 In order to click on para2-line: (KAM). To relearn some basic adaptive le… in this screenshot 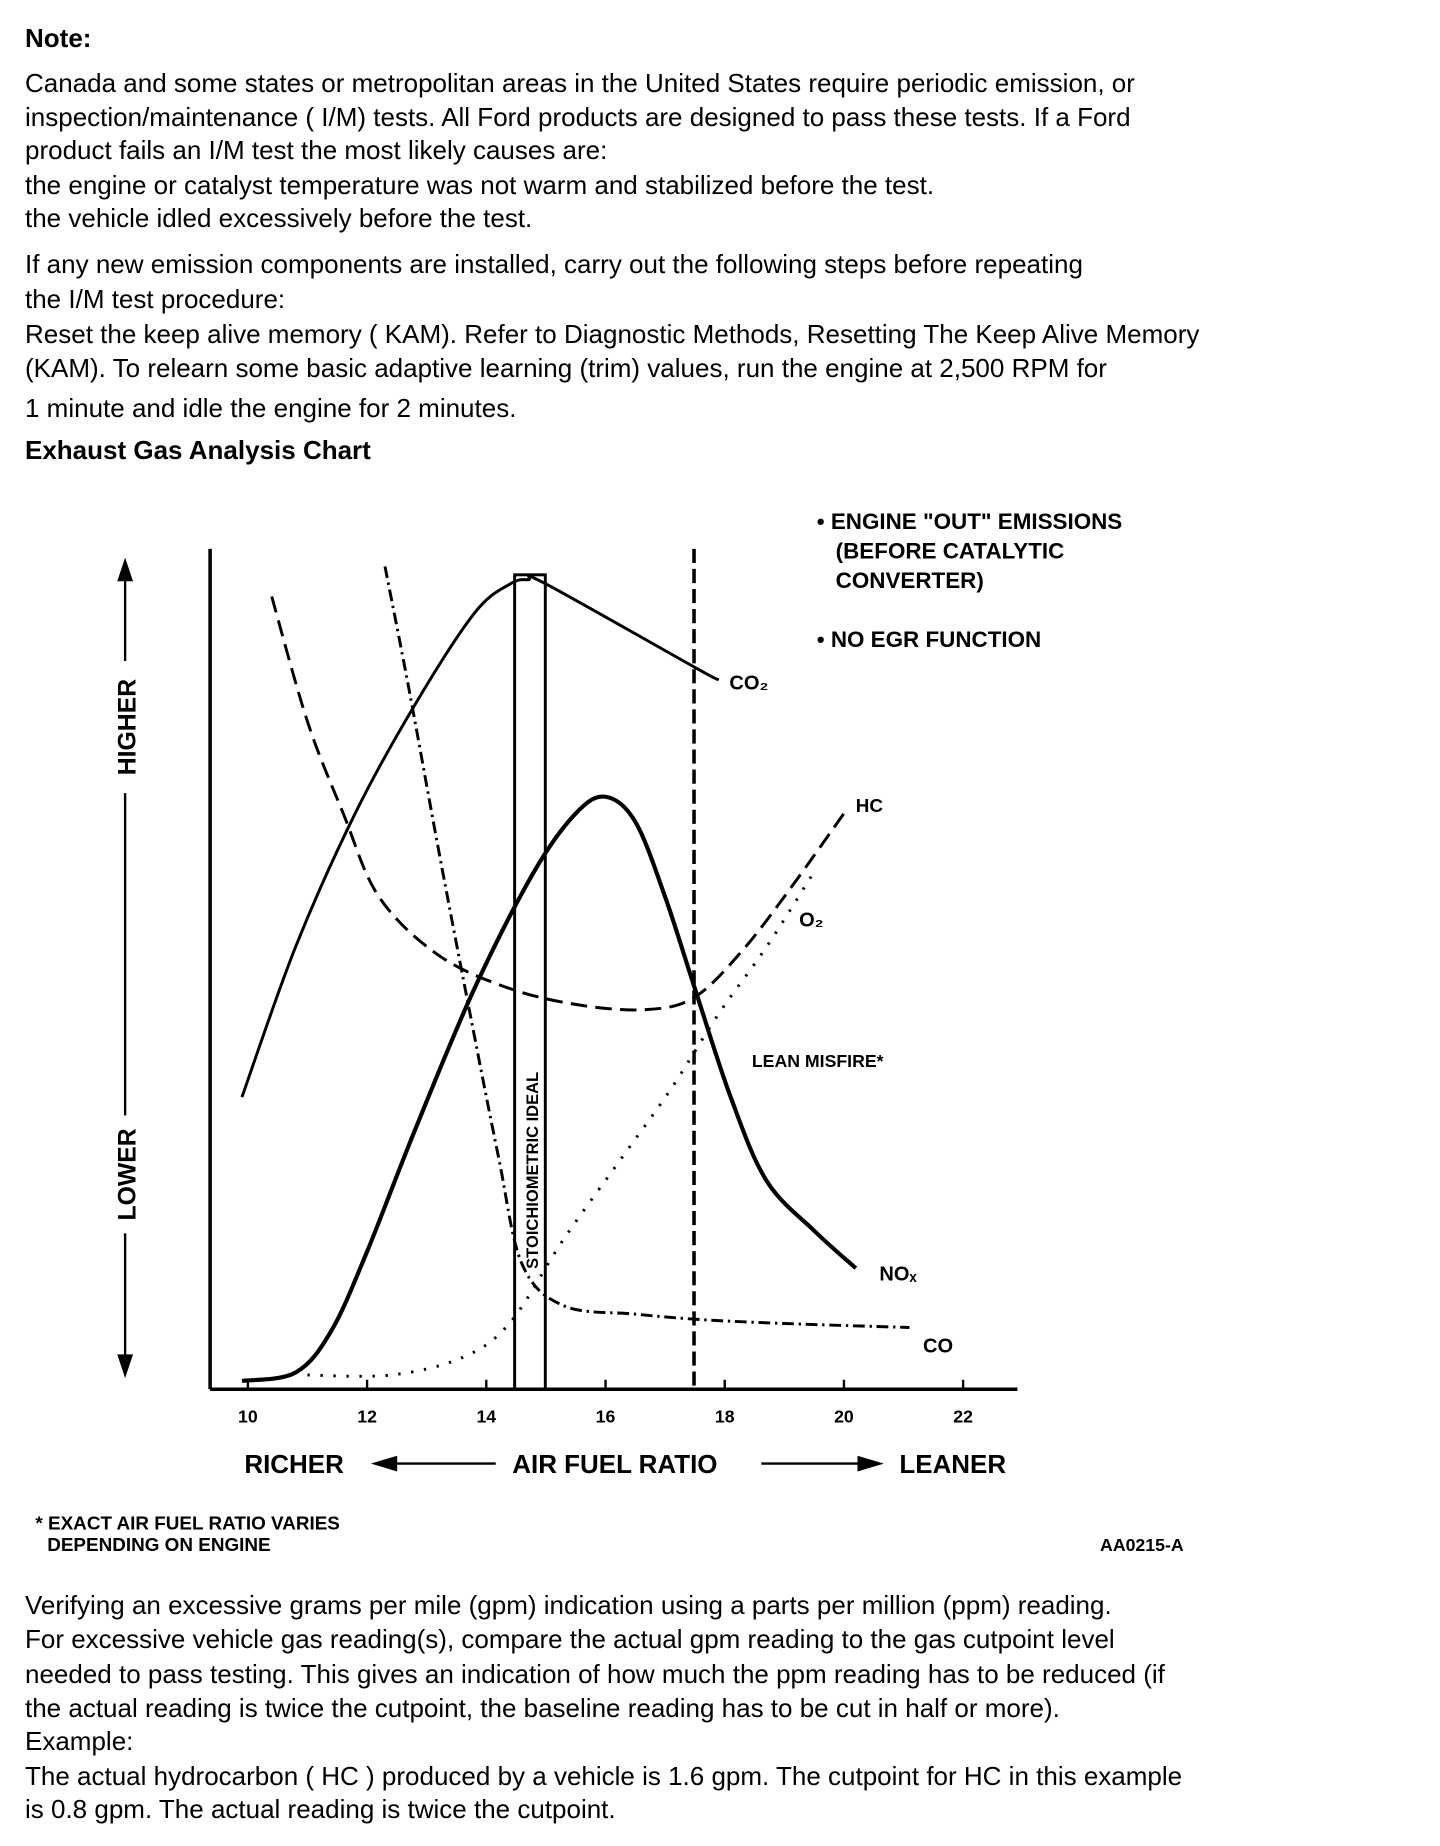, I will do `click(566, 368)`.